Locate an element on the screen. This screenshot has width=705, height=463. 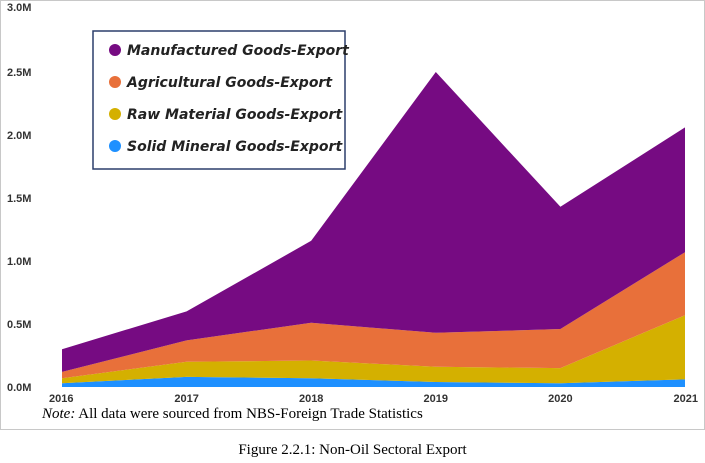
y-tick-label: 3.0M is located at coordinates (19, 8).